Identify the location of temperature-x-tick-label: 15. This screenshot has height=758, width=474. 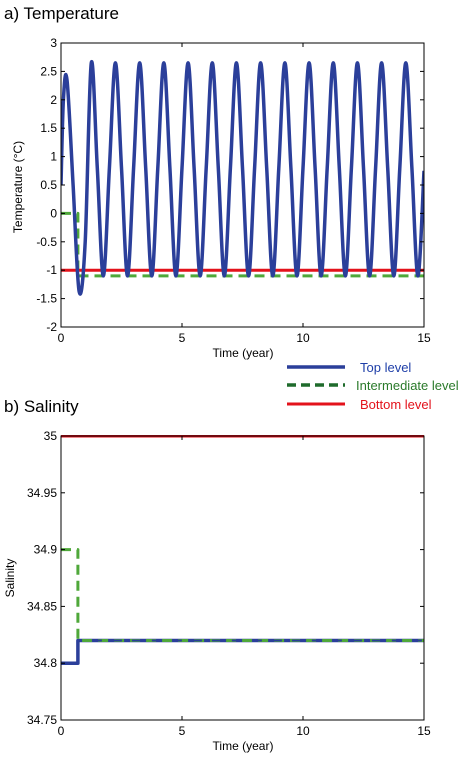
(424, 338).